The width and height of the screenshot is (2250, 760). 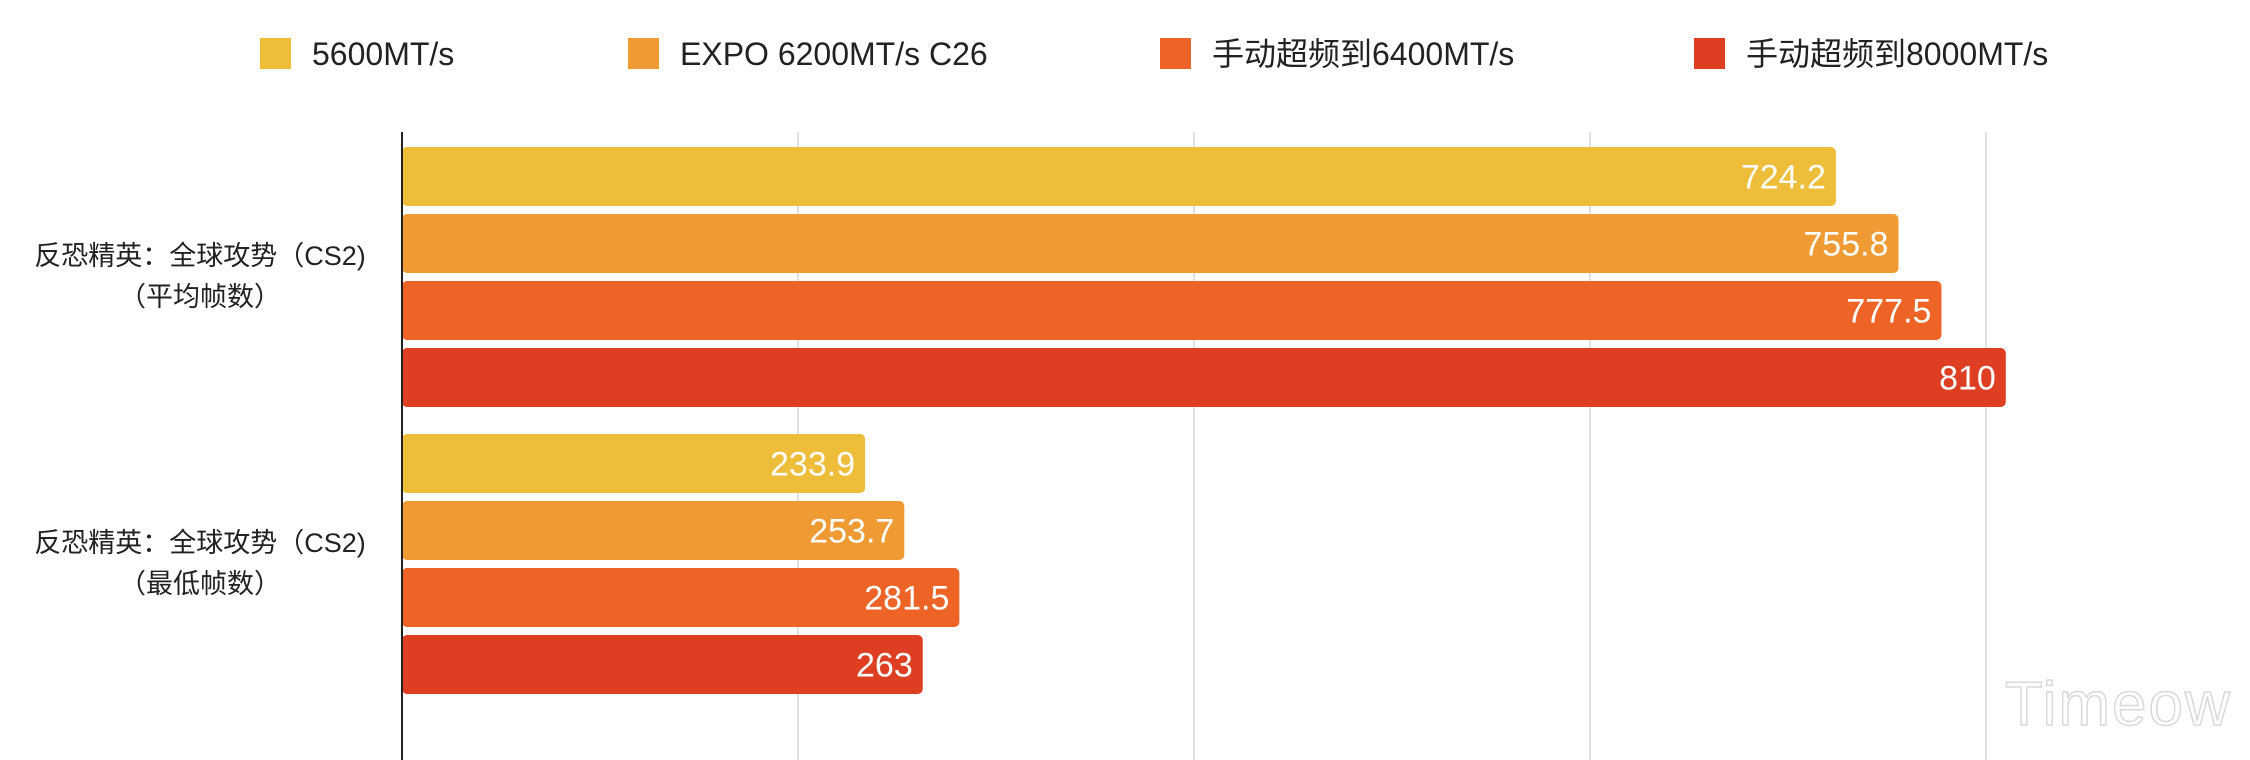 I want to click on legend-label: EXPO 6200MT/s C26, so click(x=834, y=54).